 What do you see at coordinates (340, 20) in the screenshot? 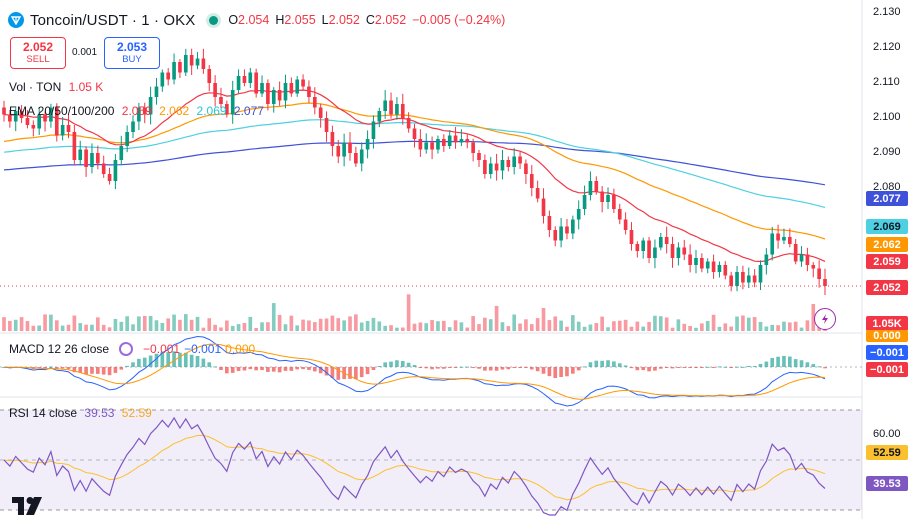
I see `ohlc-low: L2.052` at bounding box center [340, 20].